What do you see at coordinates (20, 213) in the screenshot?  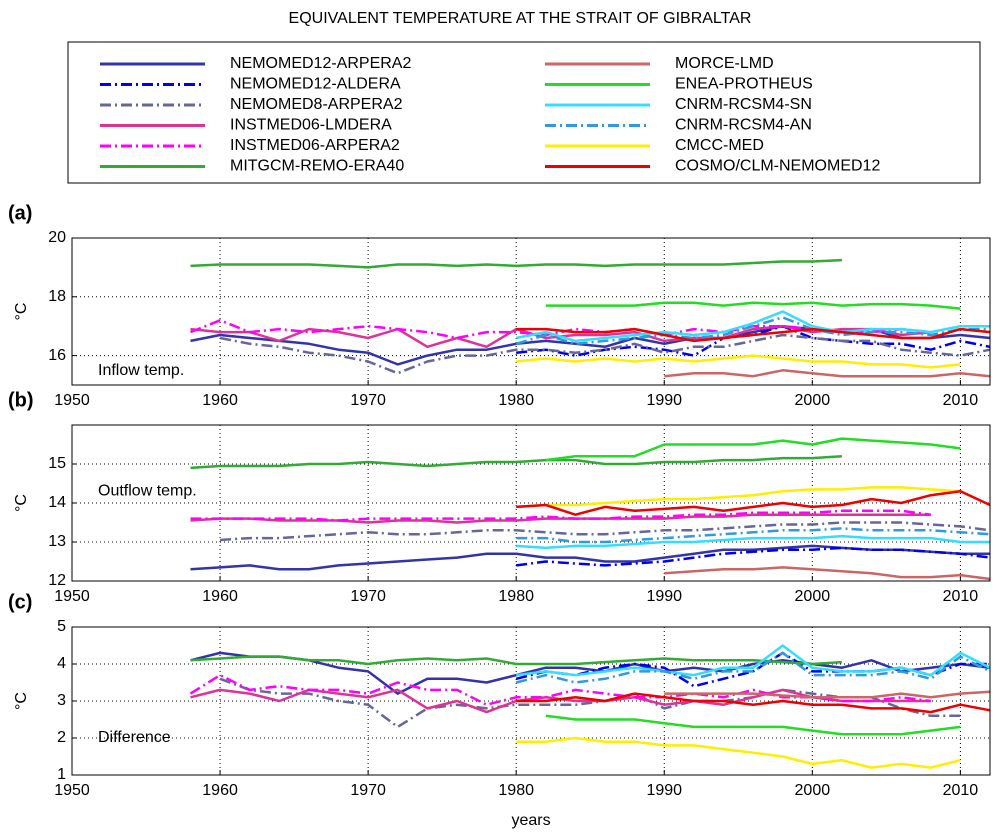 I see `panel-label: (a)` at bounding box center [20, 213].